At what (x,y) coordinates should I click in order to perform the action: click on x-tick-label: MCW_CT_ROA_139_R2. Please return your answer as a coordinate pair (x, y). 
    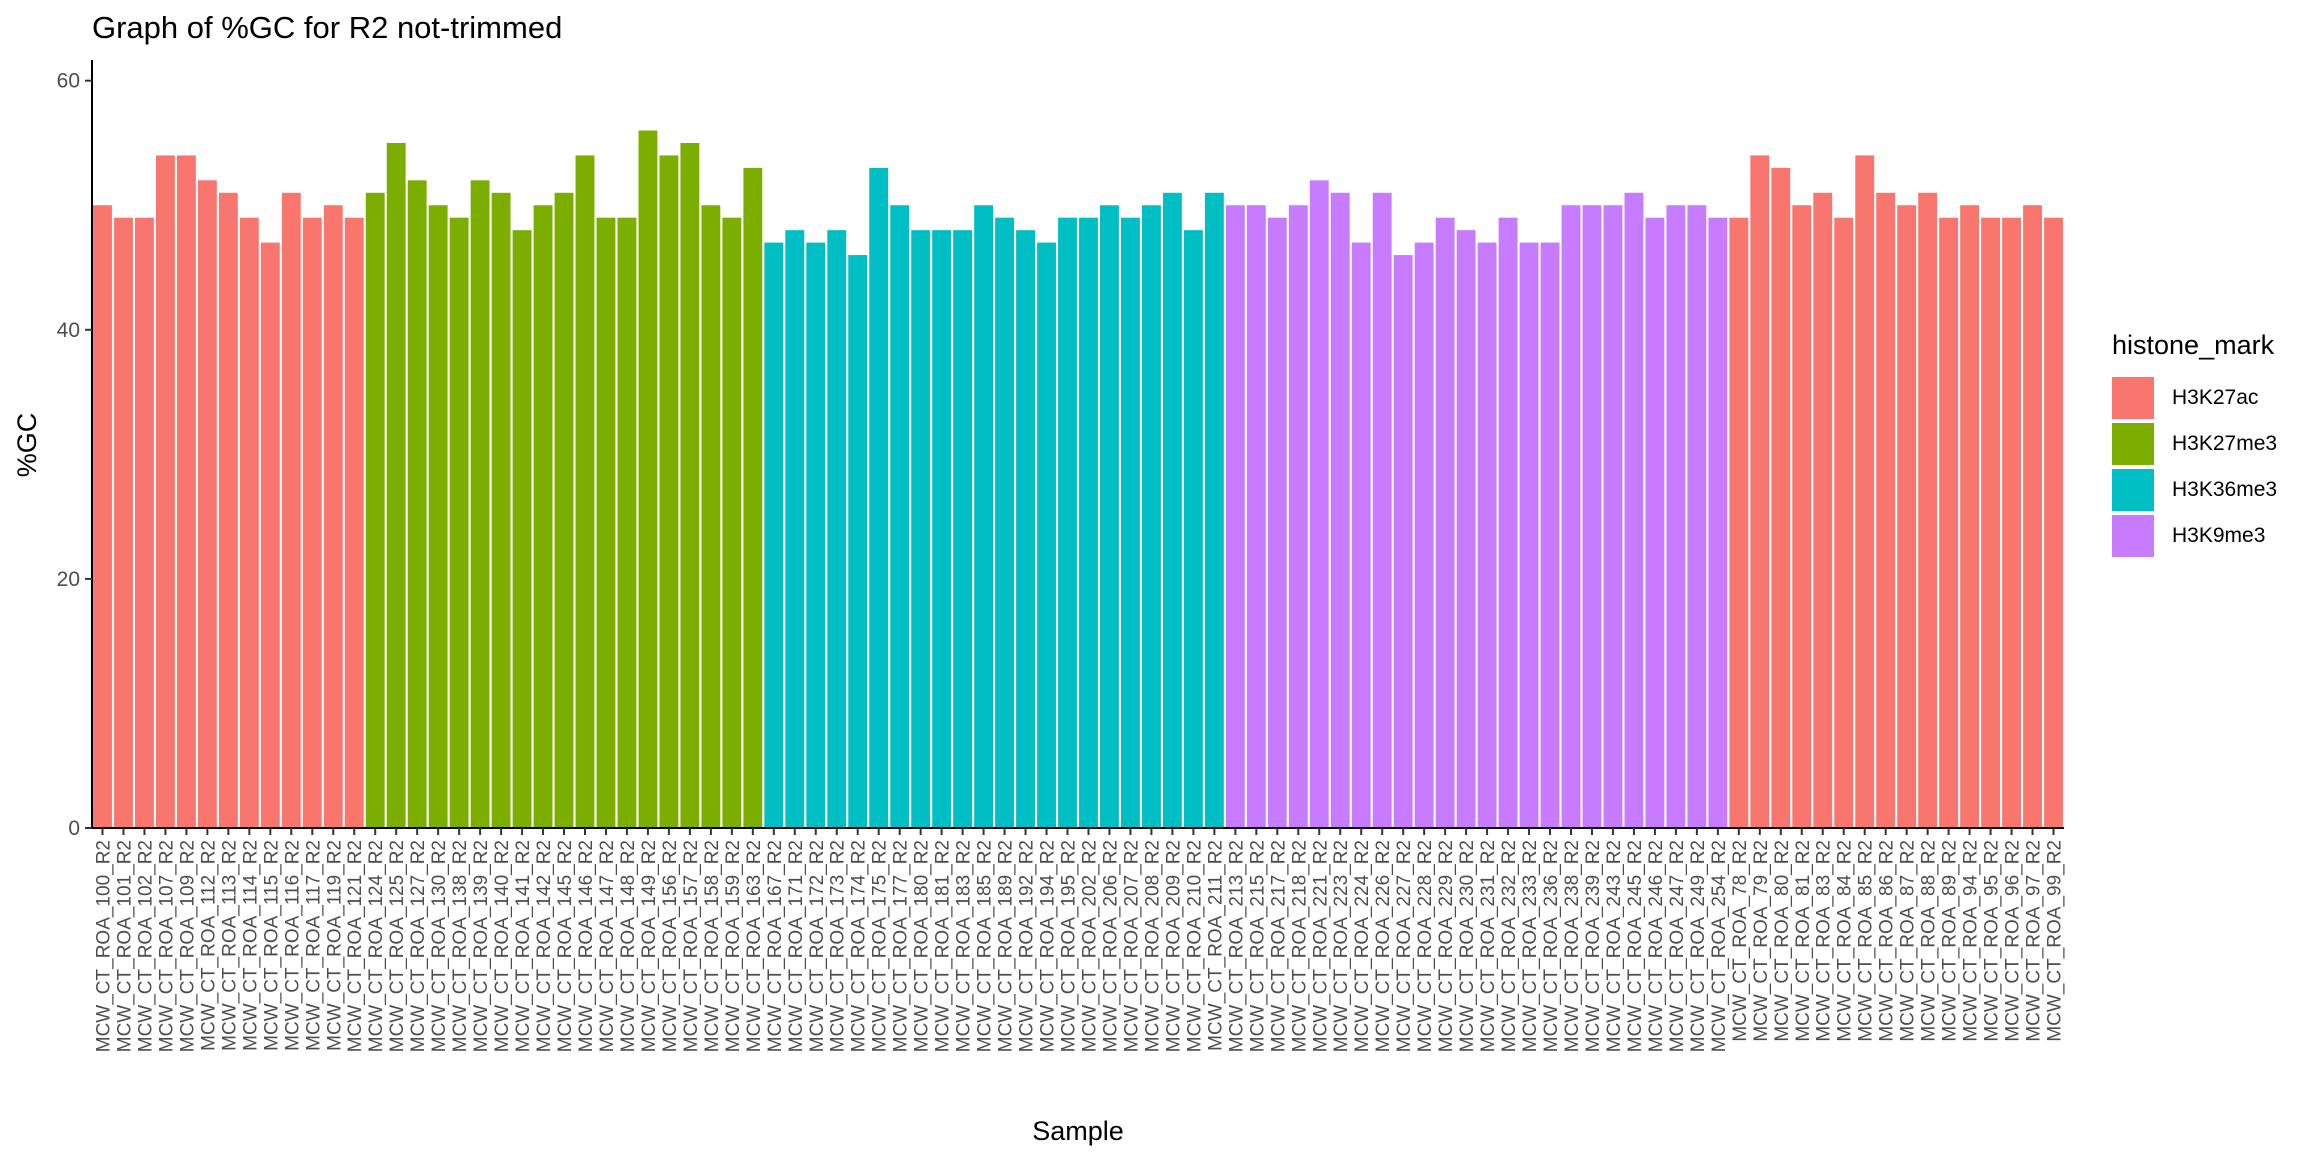
    Looking at the image, I should click on (481, 946).